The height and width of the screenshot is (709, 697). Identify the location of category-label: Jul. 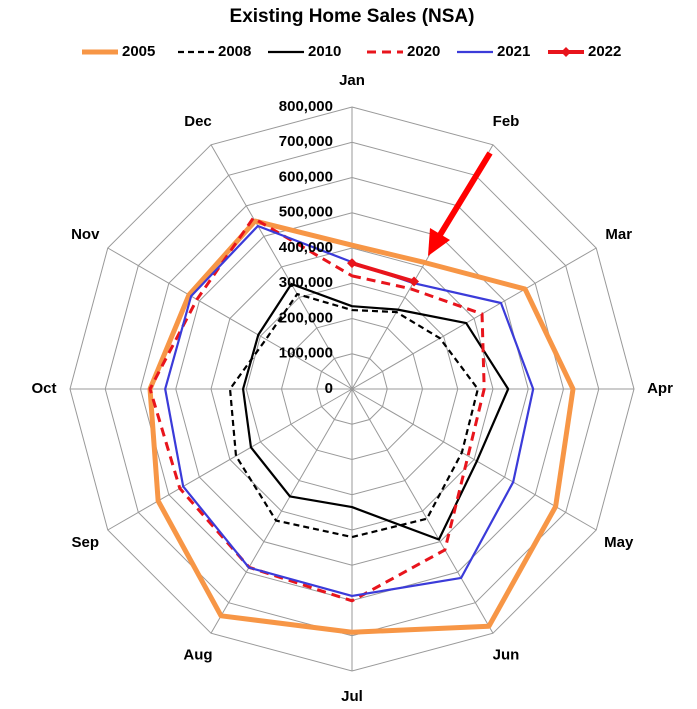
(352, 696).